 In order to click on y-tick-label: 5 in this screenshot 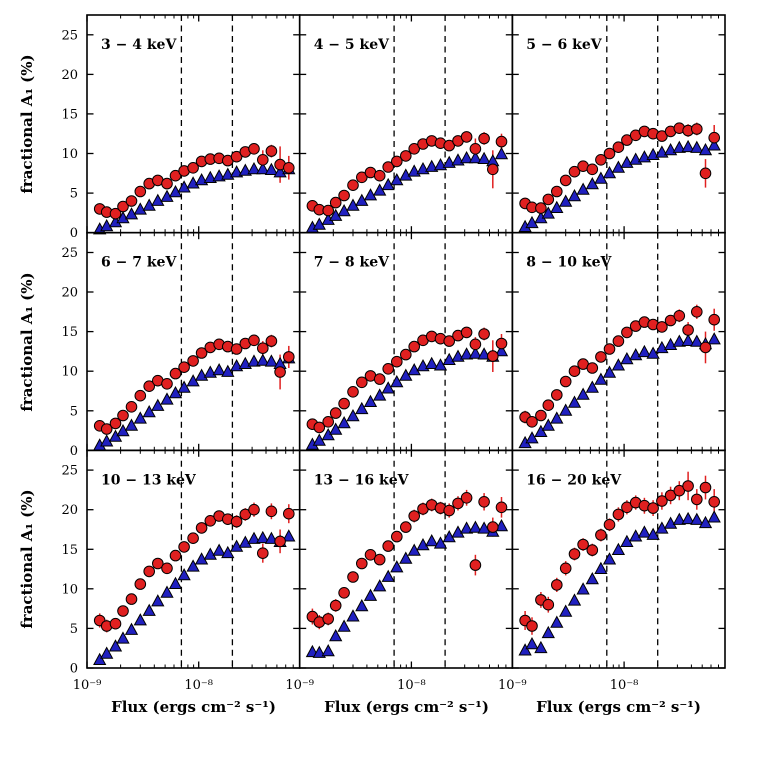, I will do `click(74, 629)`.